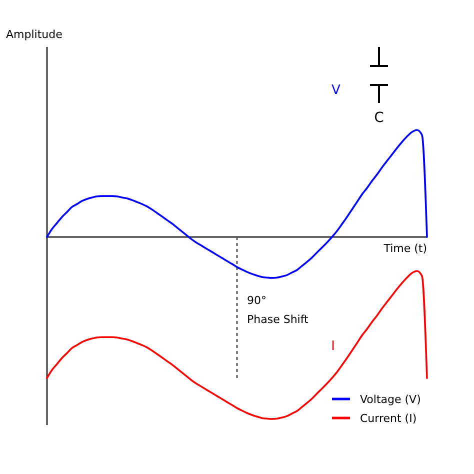 Image resolution: width=474 pixels, height=474 pixels. I want to click on legend-label: Current (I), so click(388, 418).